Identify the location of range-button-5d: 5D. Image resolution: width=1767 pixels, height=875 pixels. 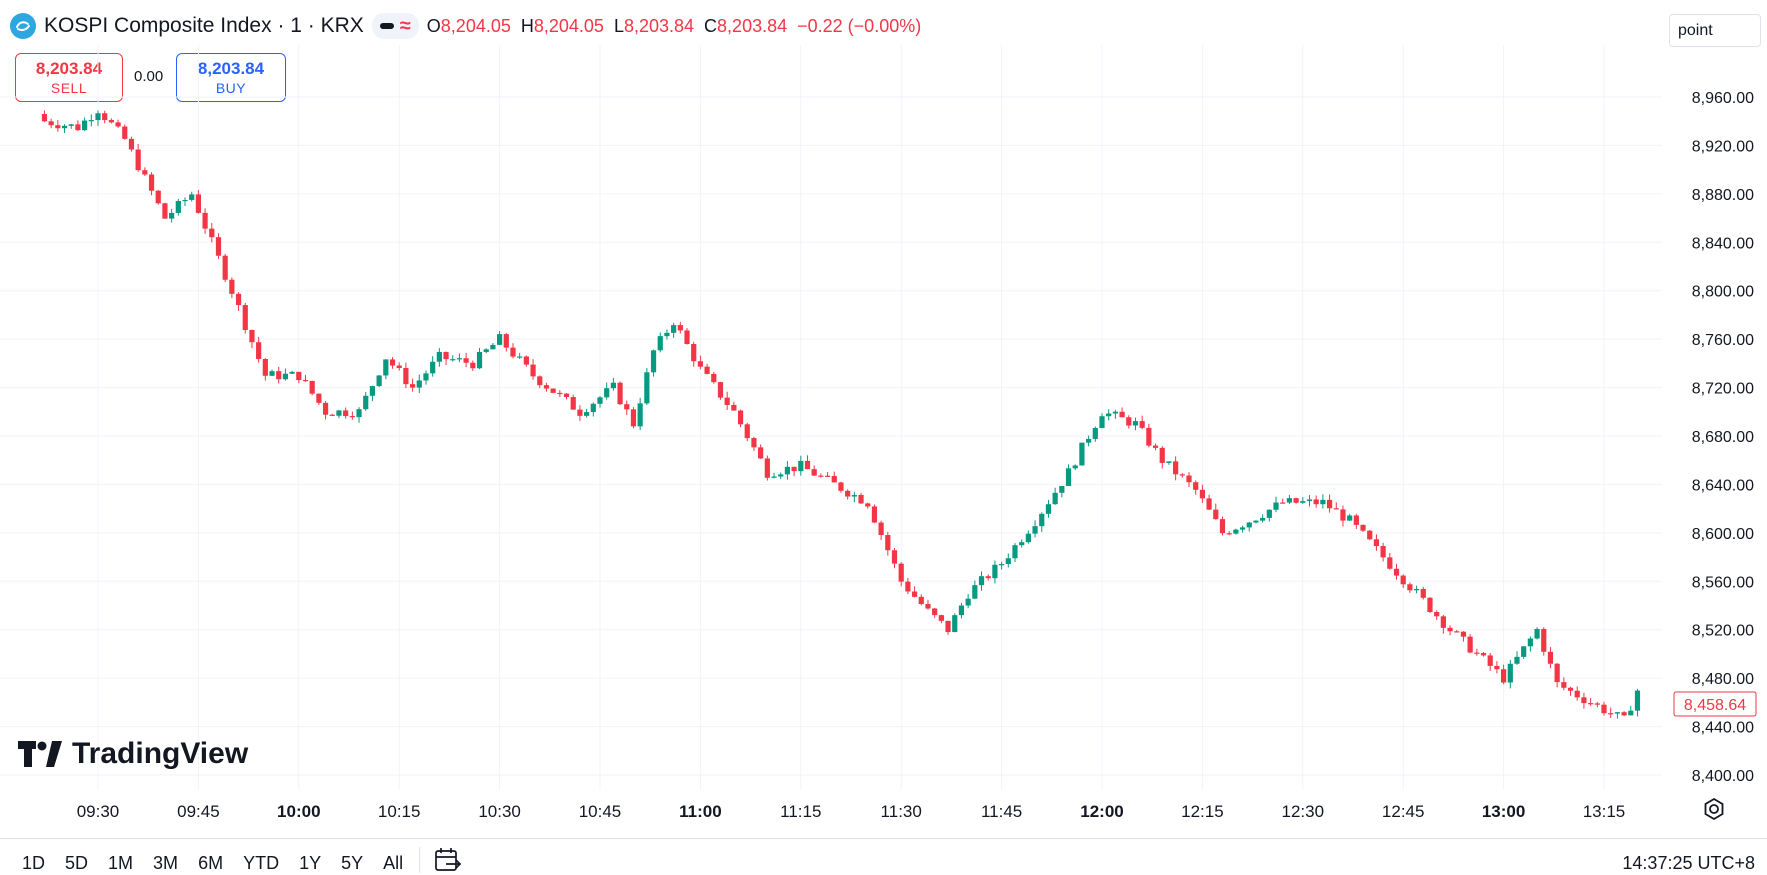
(77, 863).